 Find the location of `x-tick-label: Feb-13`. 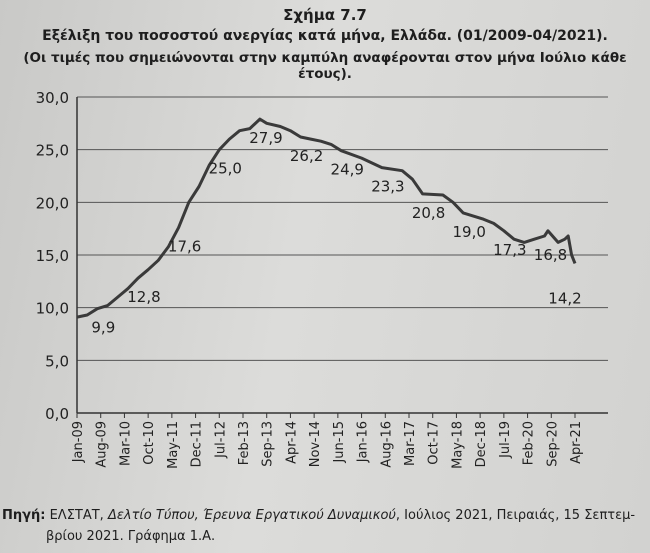

x-tick-label: Feb-13 is located at coordinates (244, 443).